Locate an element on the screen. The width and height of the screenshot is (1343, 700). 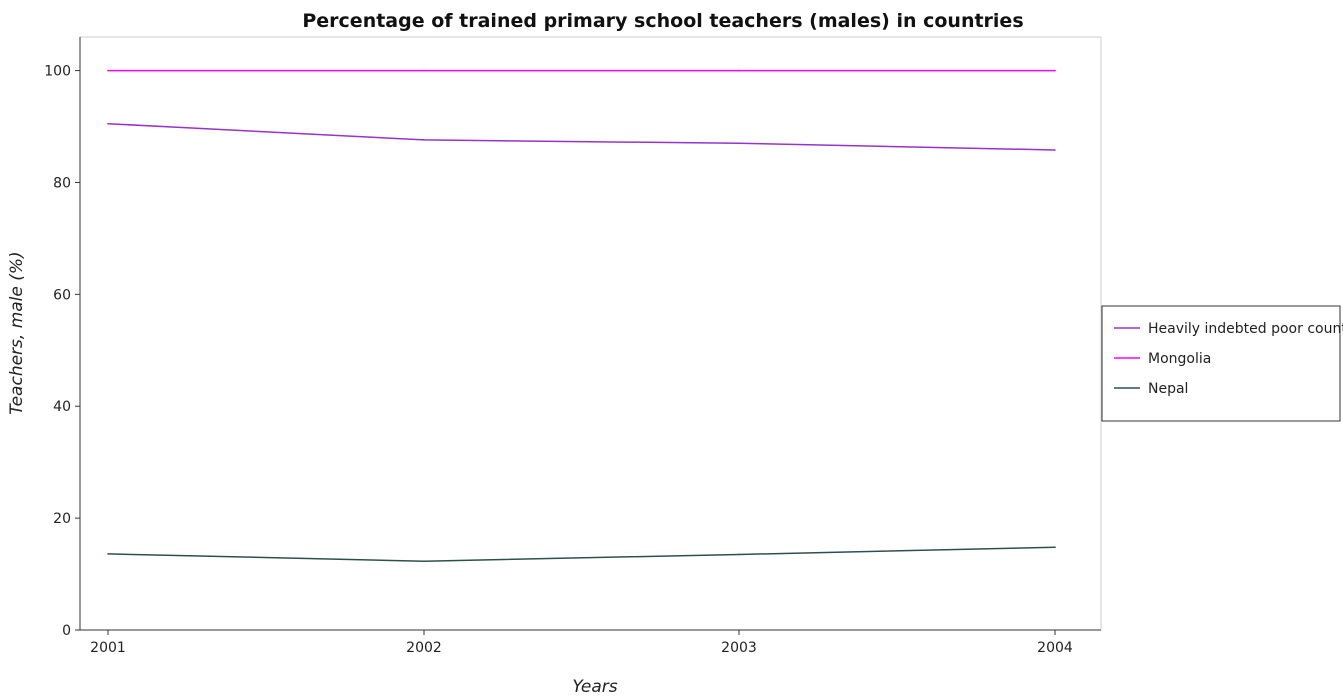
x-tick-label: 2002 is located at coordinates (424, 648).